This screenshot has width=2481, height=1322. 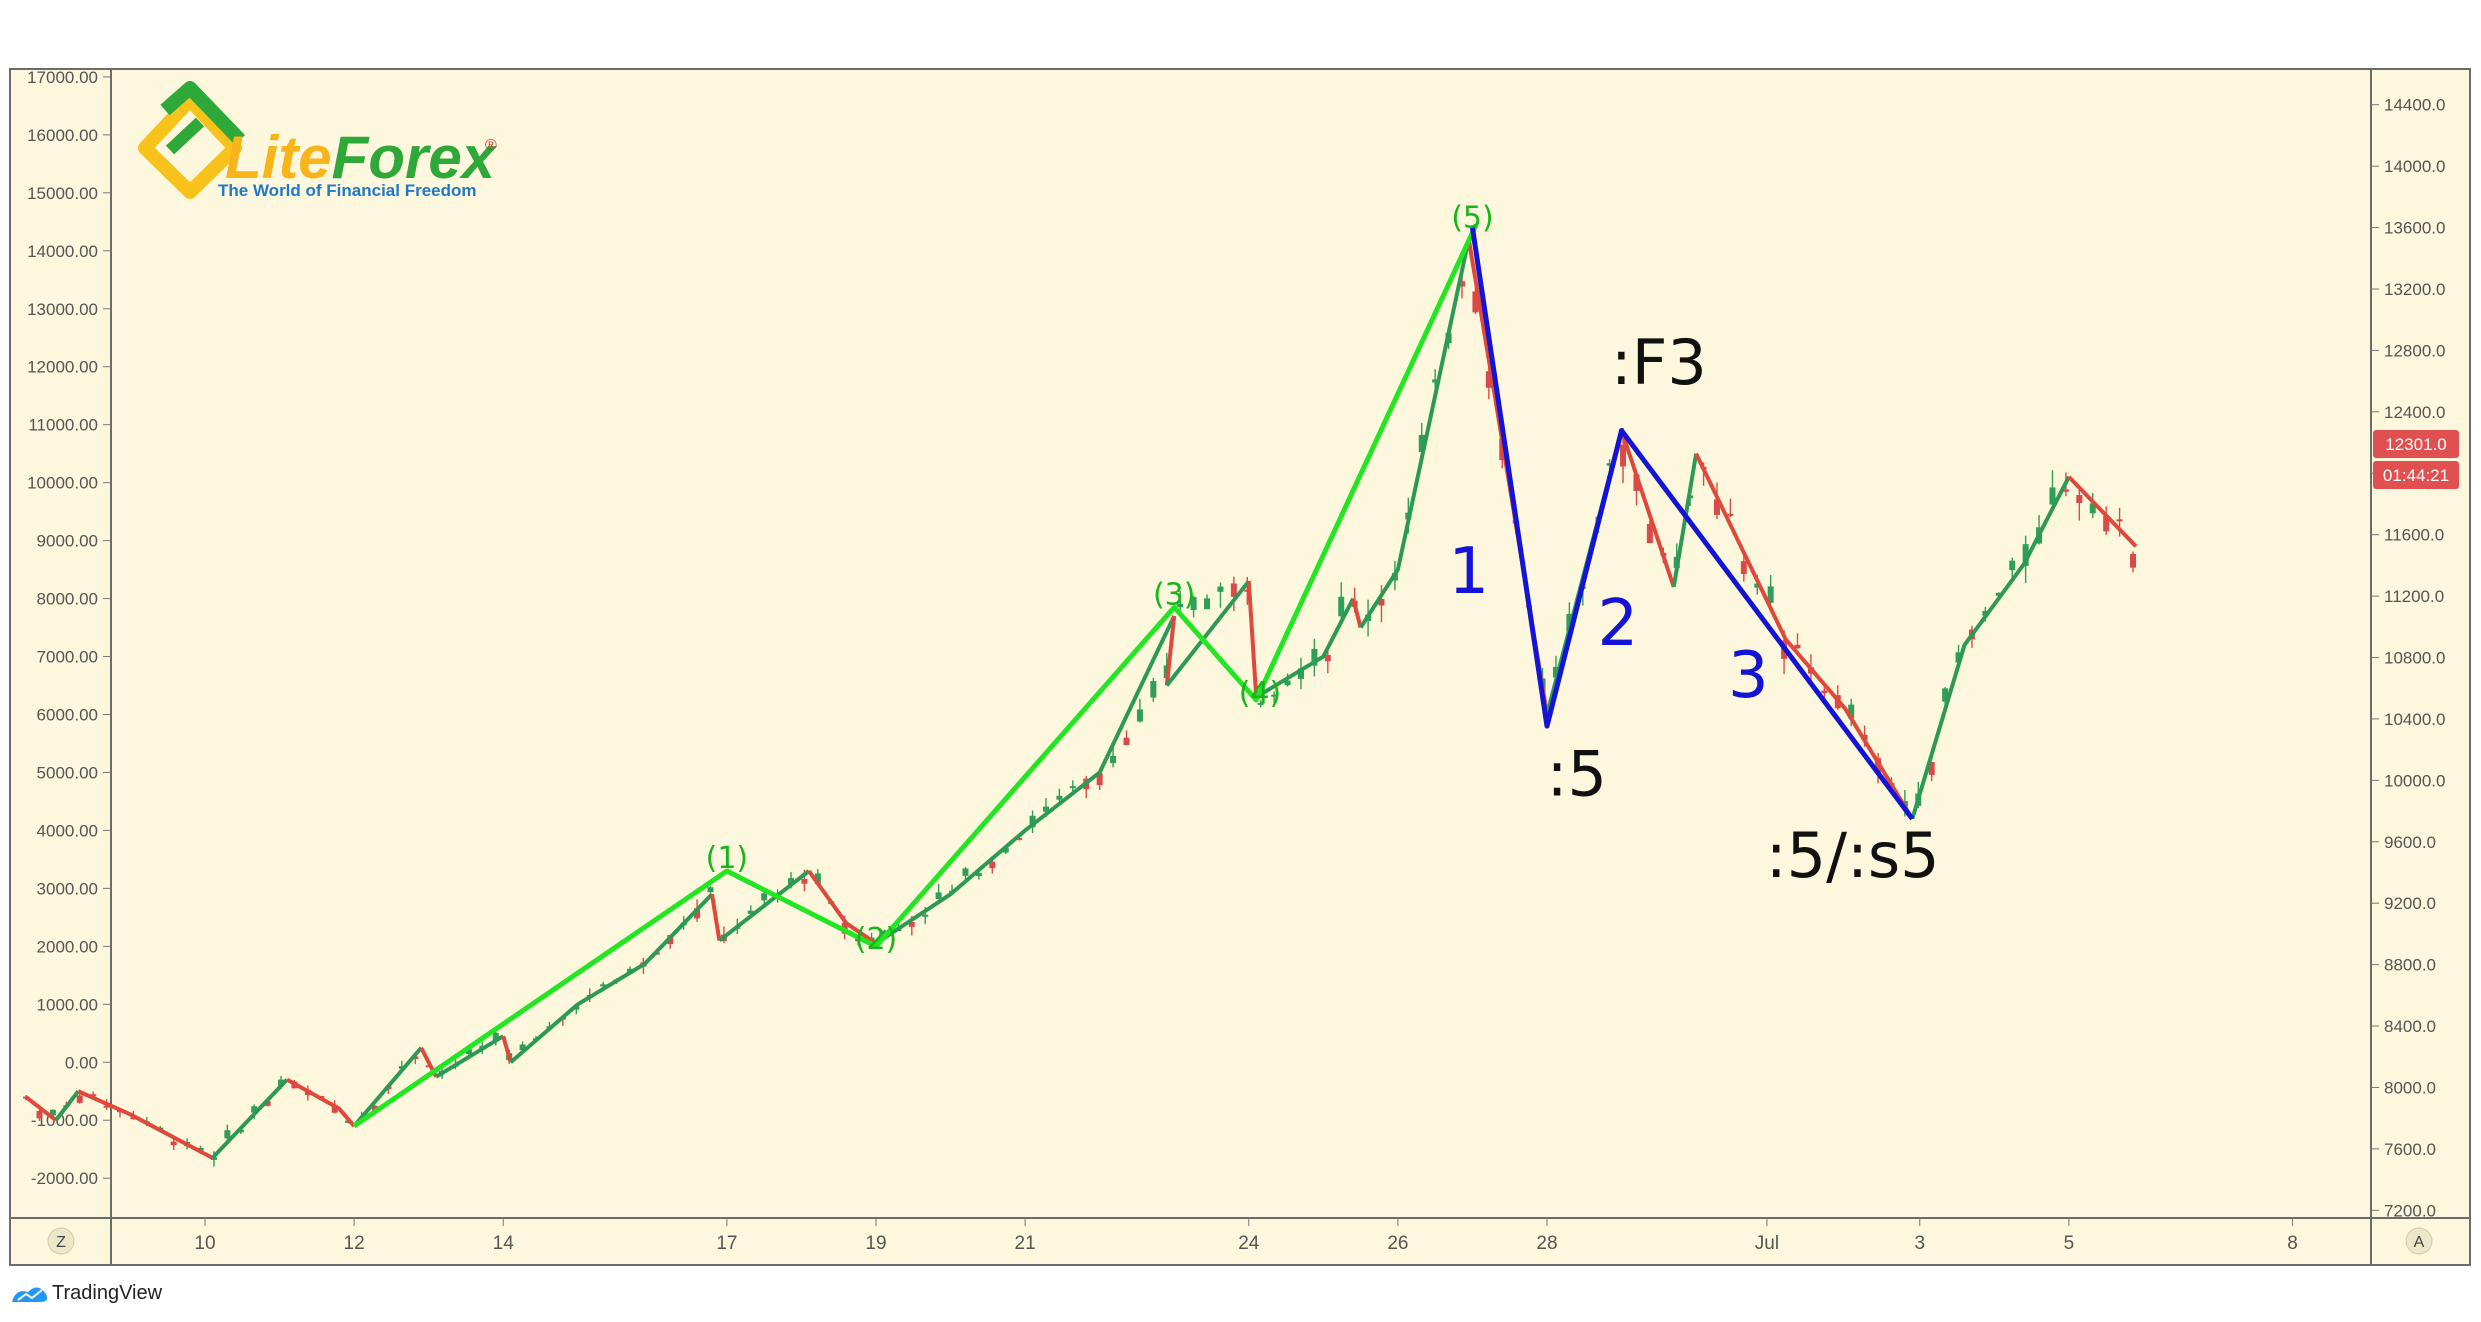 I want to click on left-tick-label: 10000.00, so click(x=62, y=483).